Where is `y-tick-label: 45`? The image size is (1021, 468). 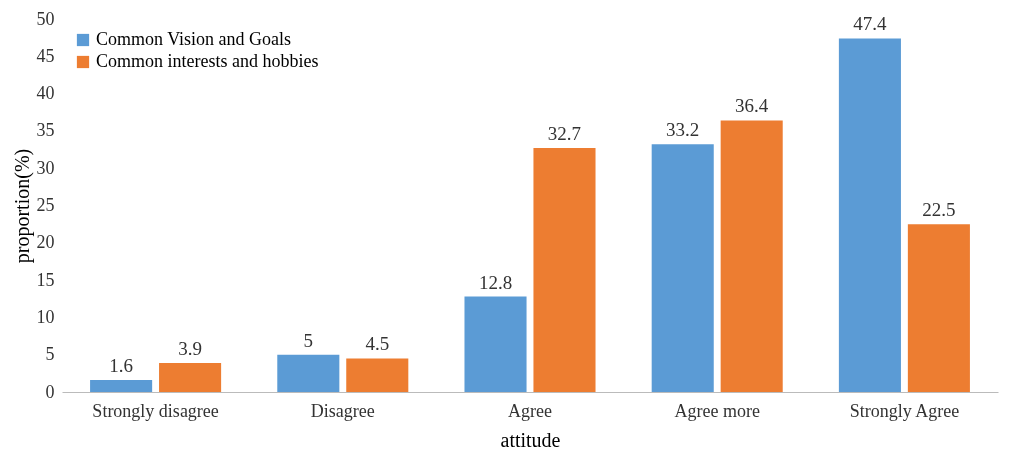 y-tick-label: 45 is located at coordinates (45, 55).